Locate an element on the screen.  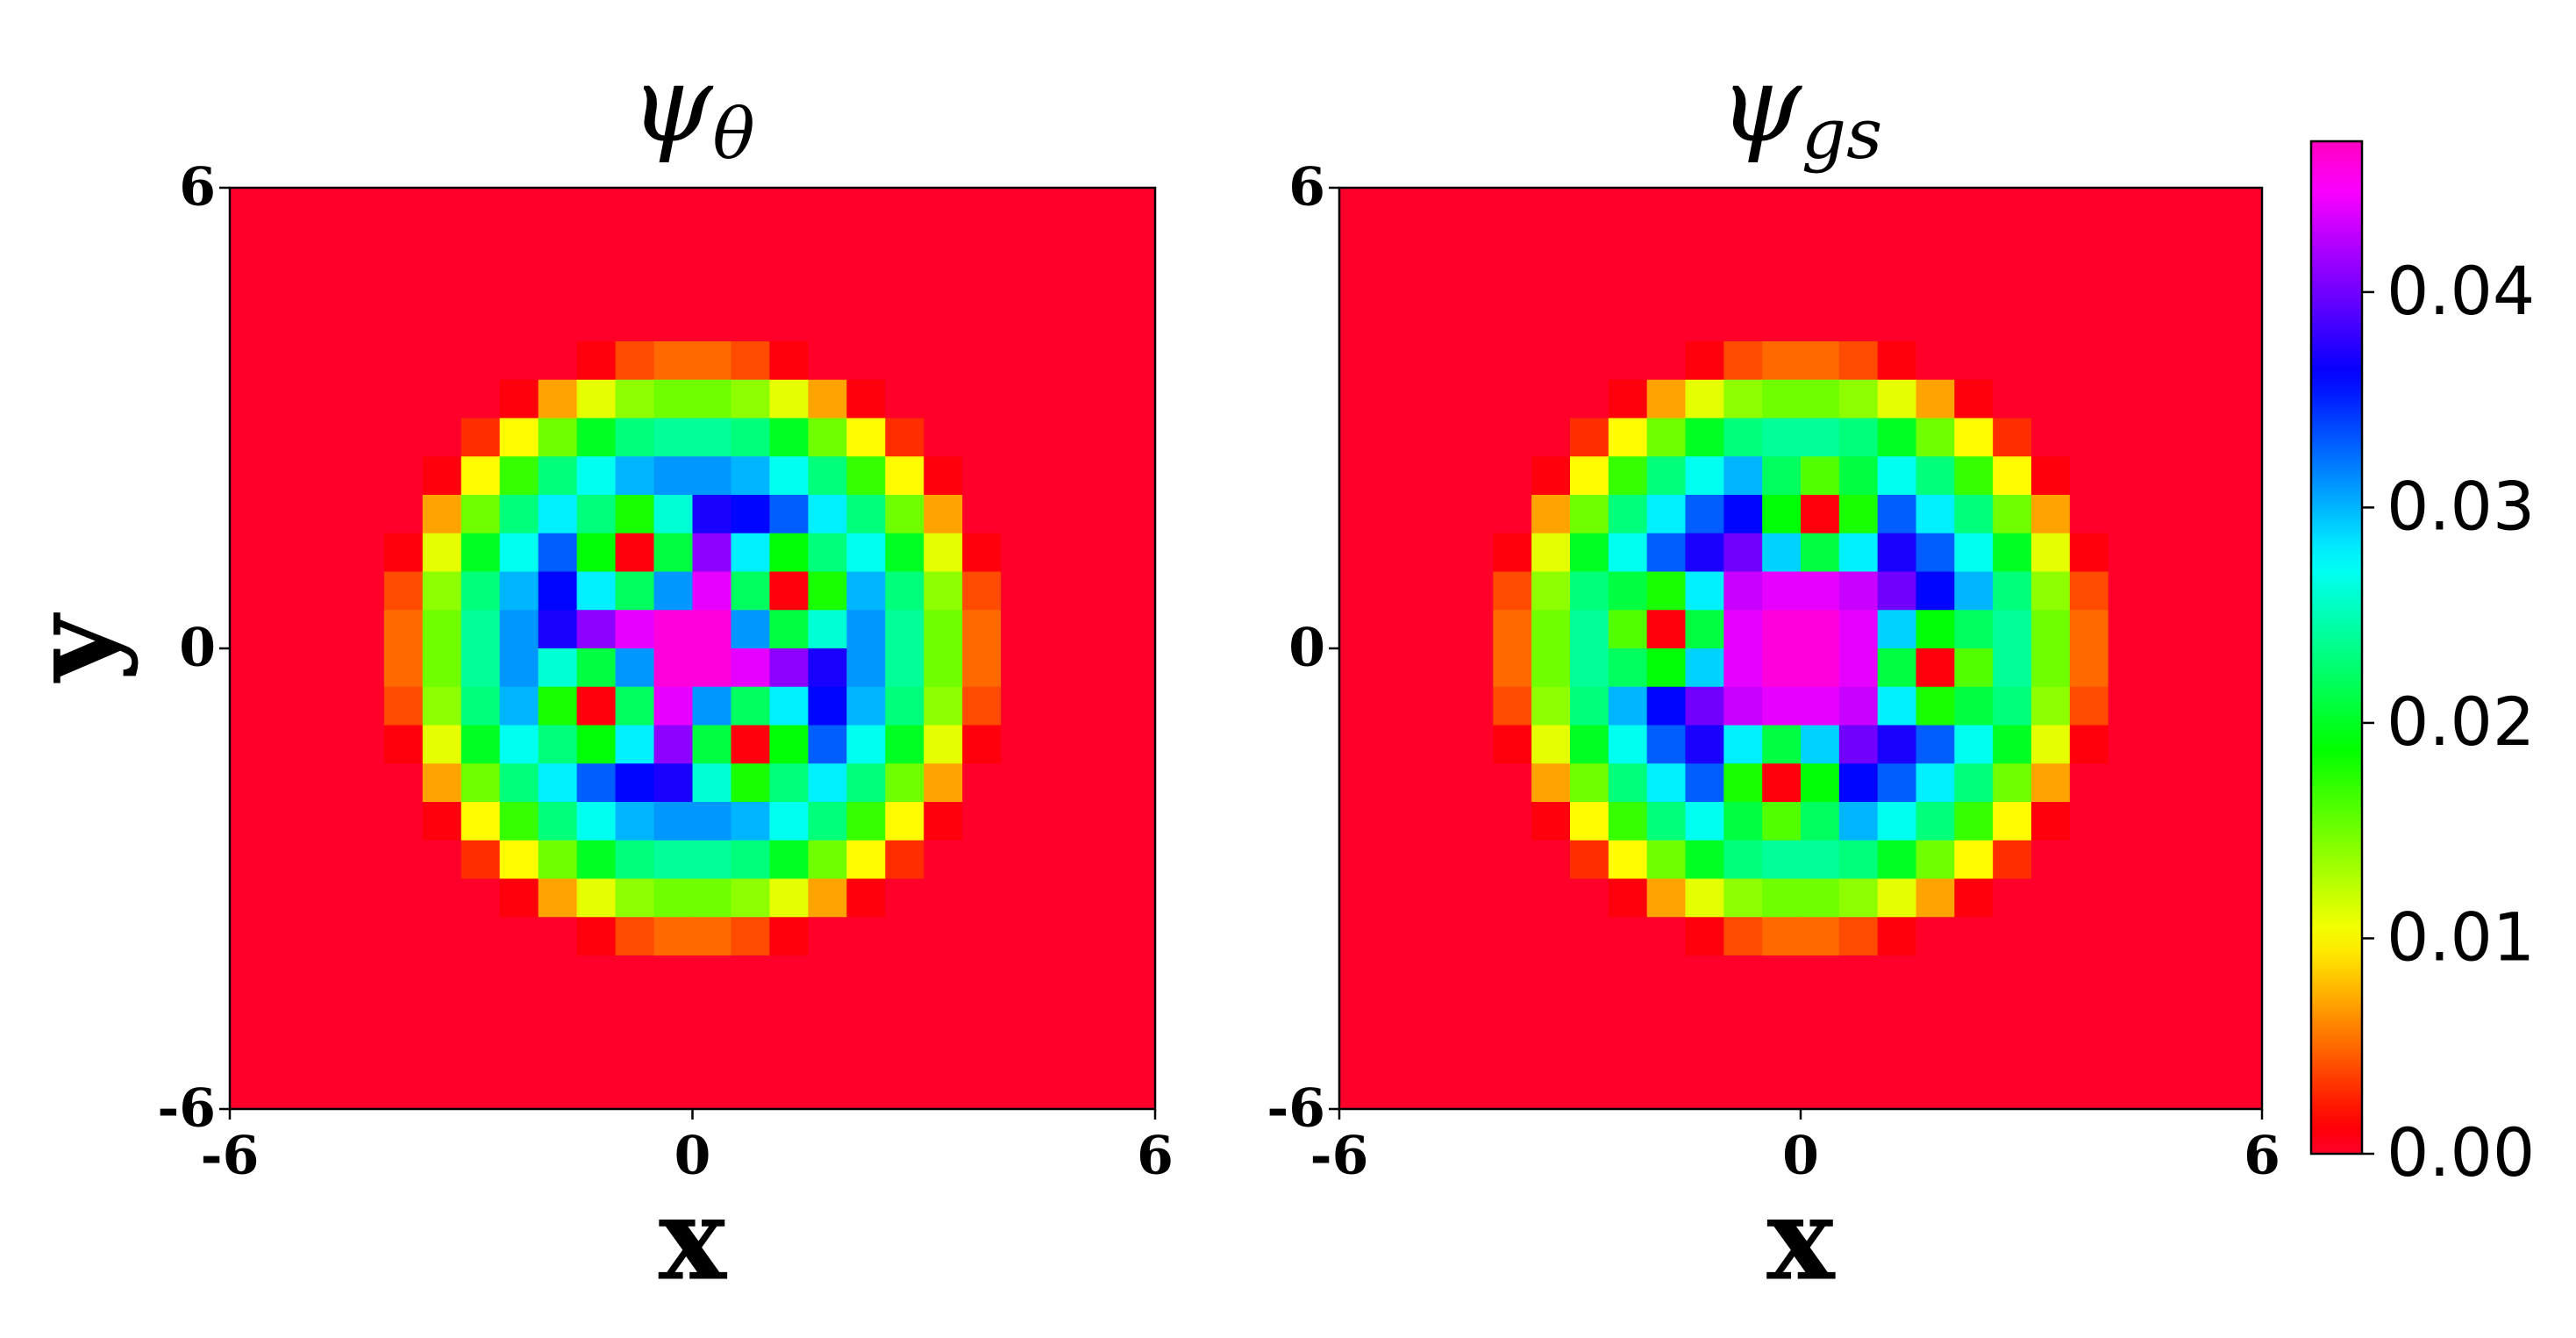
y-tick-label: -6 is located at coordinates (187, 1109).